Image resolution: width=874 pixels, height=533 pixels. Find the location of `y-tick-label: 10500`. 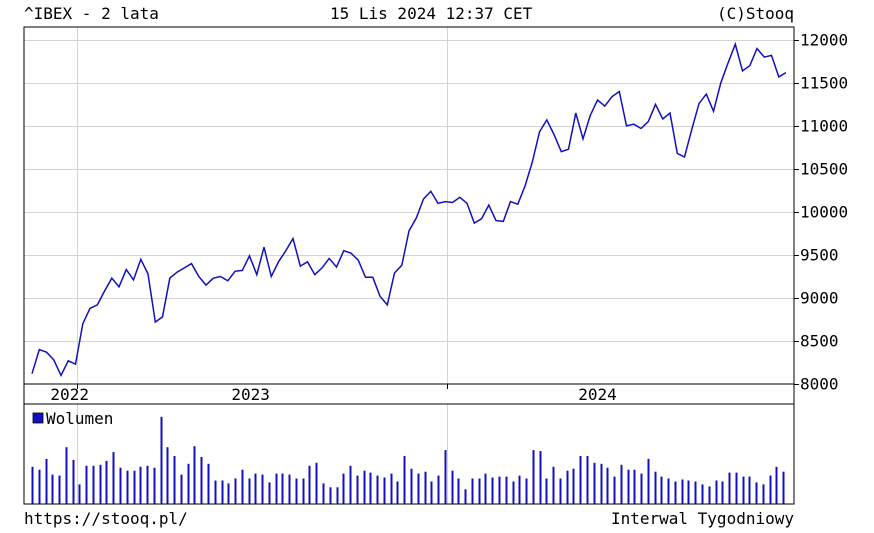

y-tick-label: 10500 is located at coordinates (824, 169).